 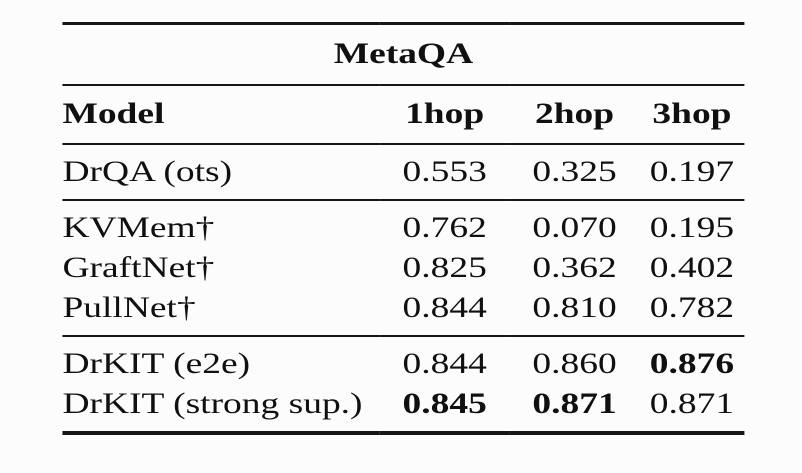 I want to click on table-group-baseline: DrQA (ots) 0.553 0.325 0.197, so click(x=403, y=172).